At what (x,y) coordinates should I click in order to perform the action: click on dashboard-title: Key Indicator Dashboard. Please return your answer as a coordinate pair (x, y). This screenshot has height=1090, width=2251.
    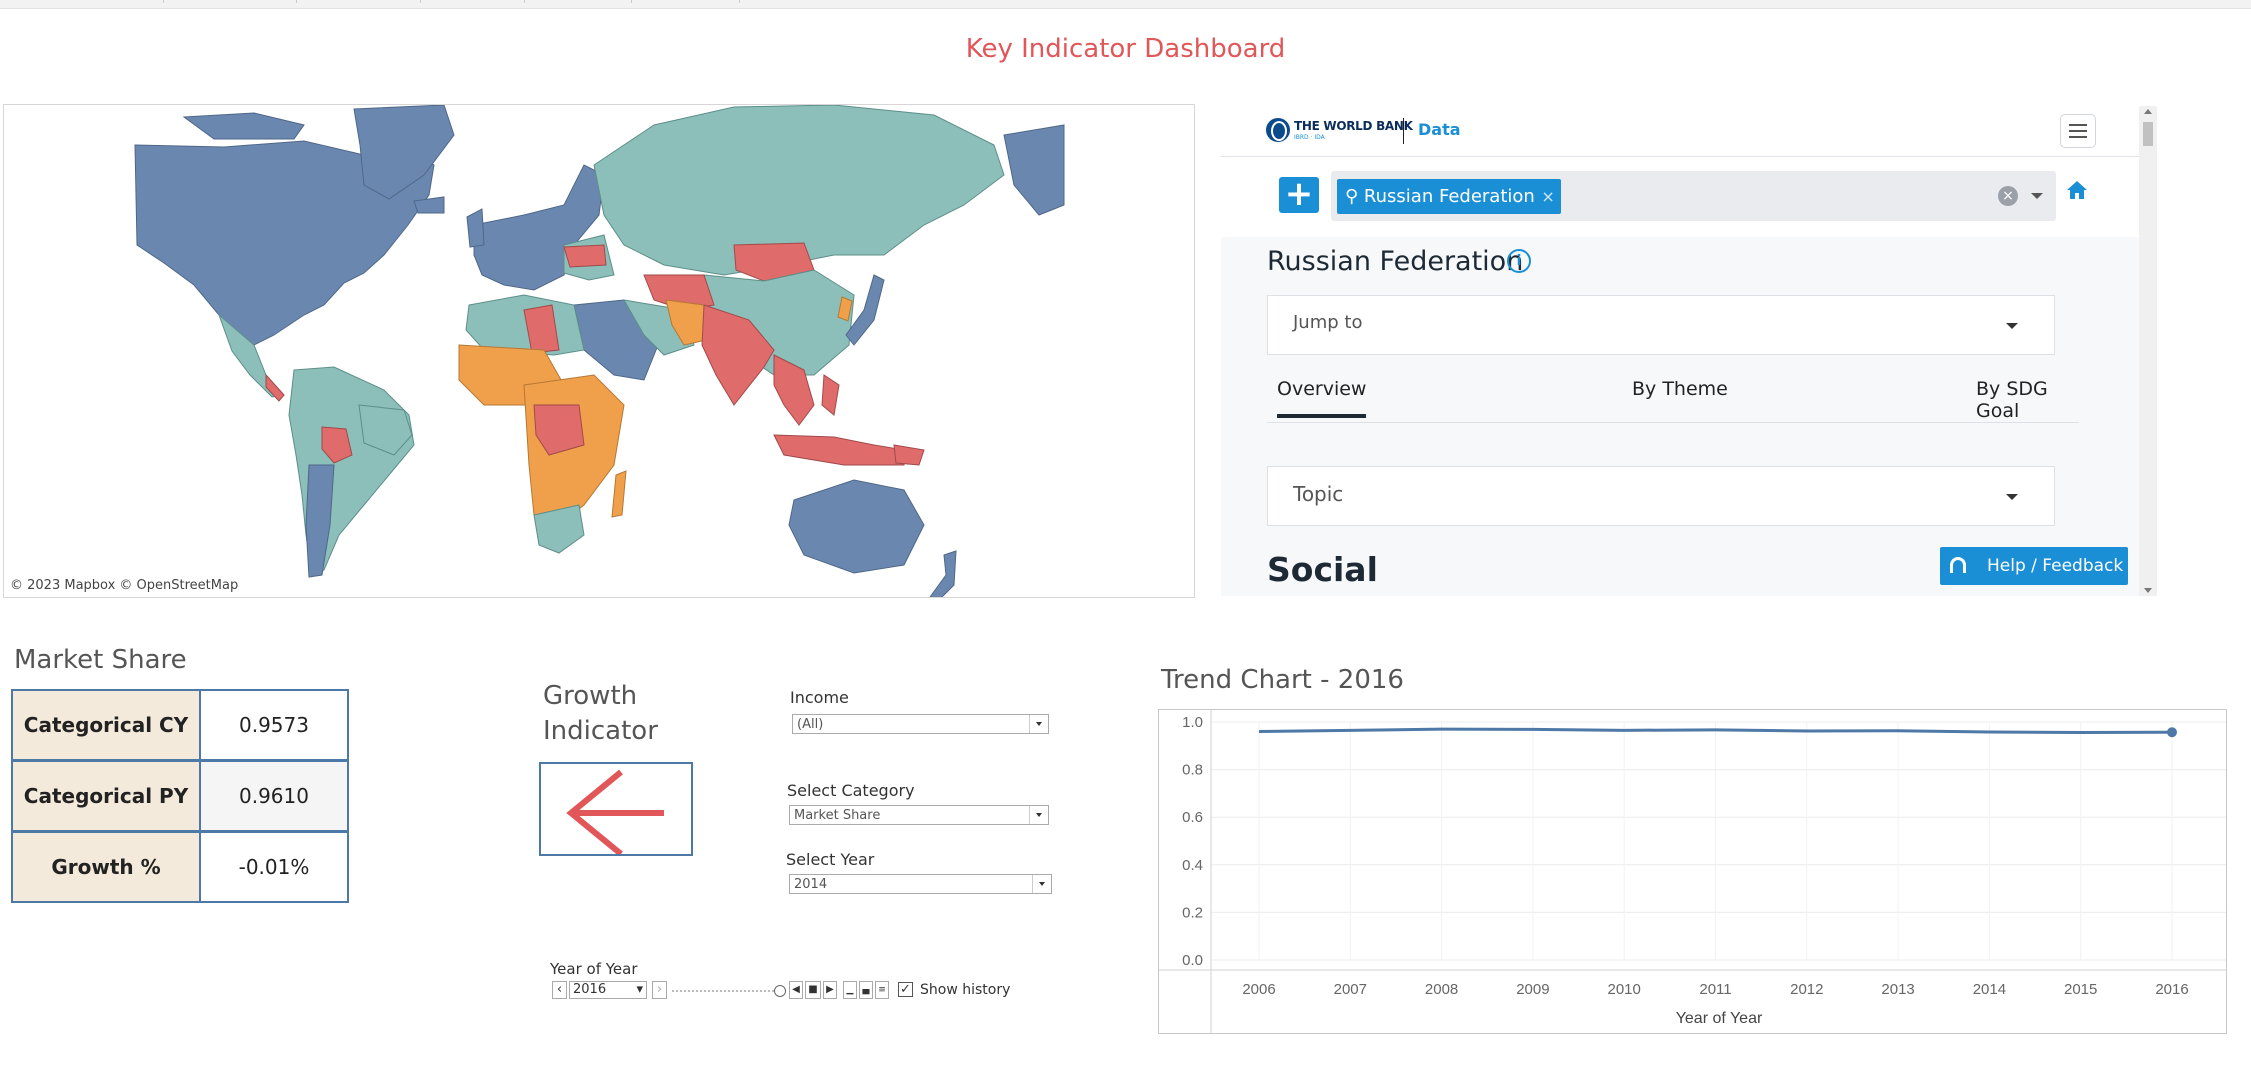
    Looking at the image, I should click on (1125, 49).